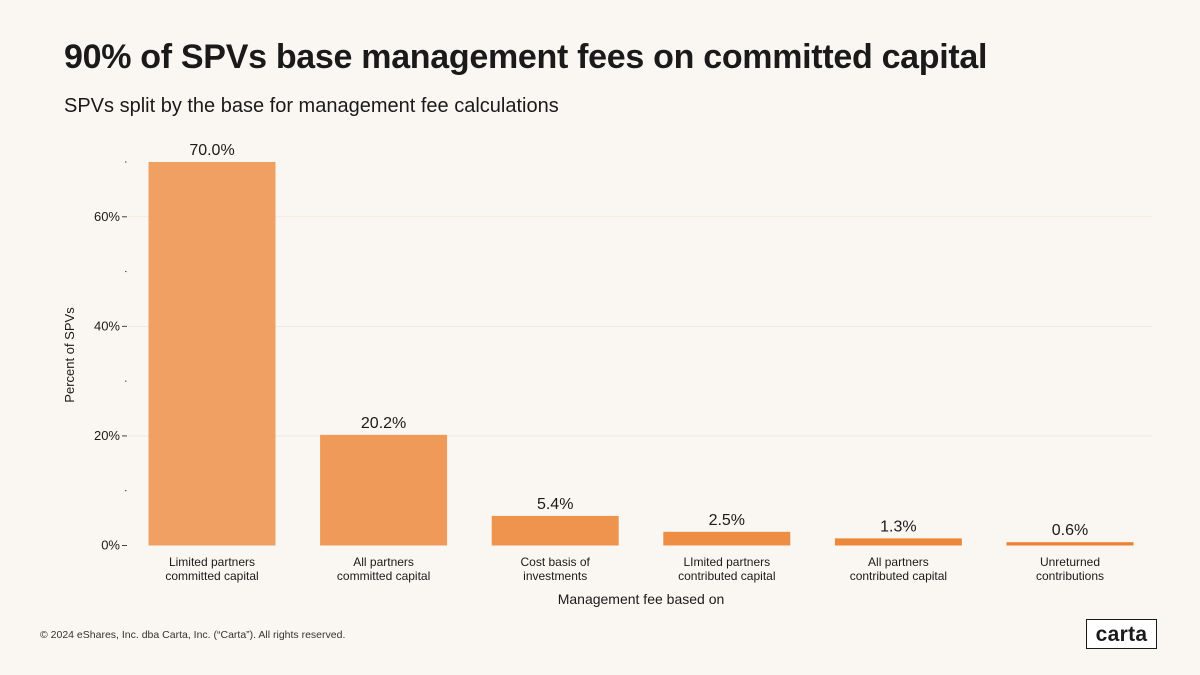  I want to click on x-tick-label: investments, so click(555, 576).